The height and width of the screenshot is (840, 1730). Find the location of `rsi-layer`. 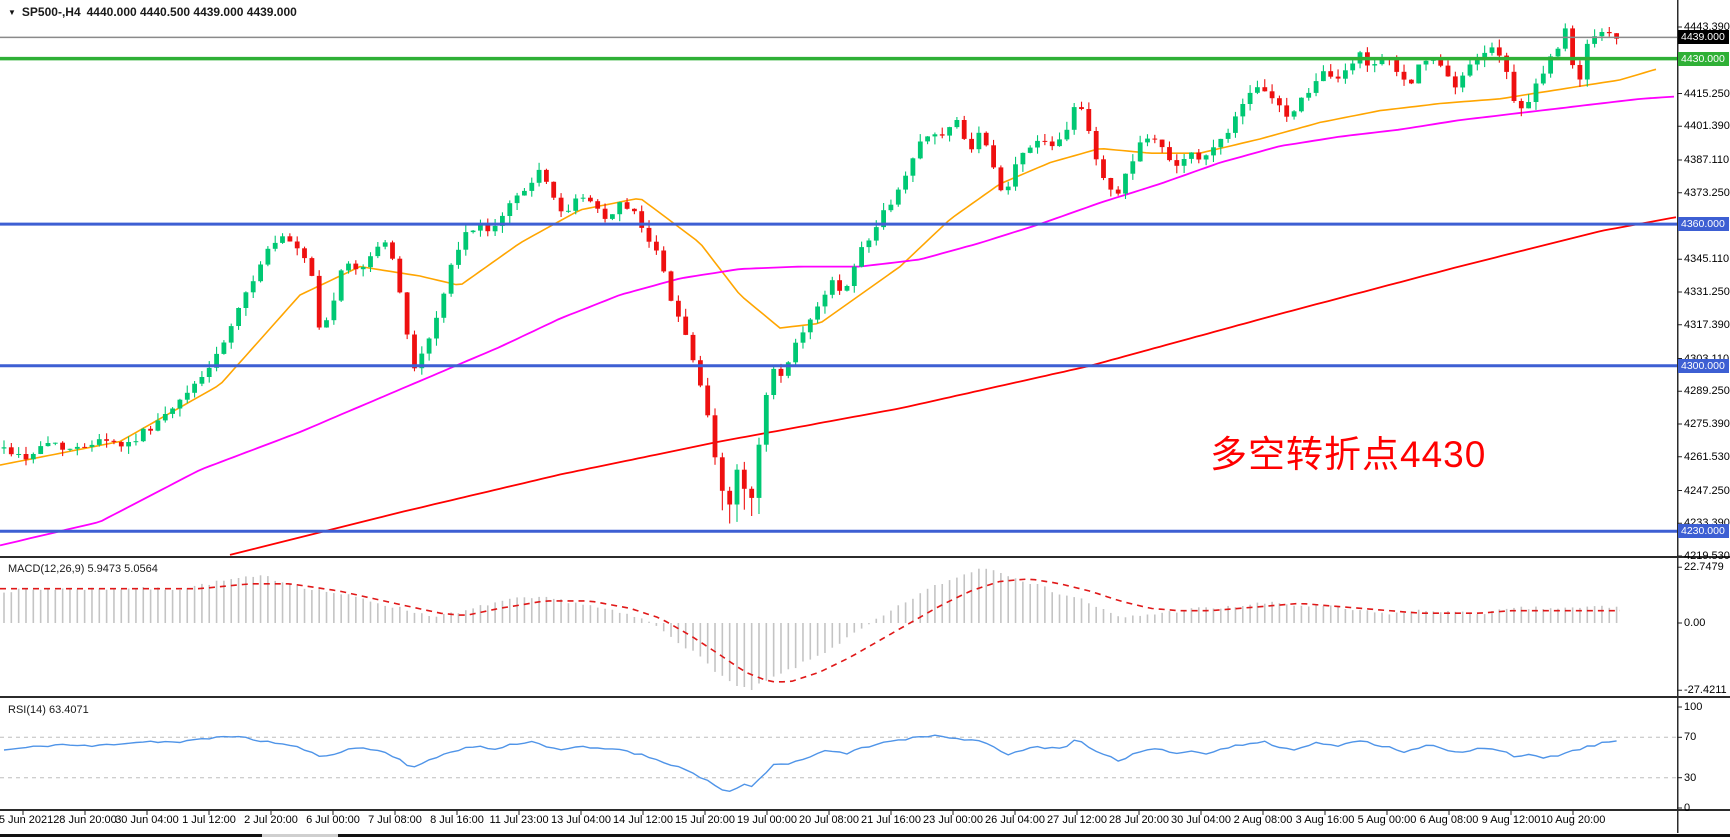

rsi-layer is located at coordinates (838, 763).